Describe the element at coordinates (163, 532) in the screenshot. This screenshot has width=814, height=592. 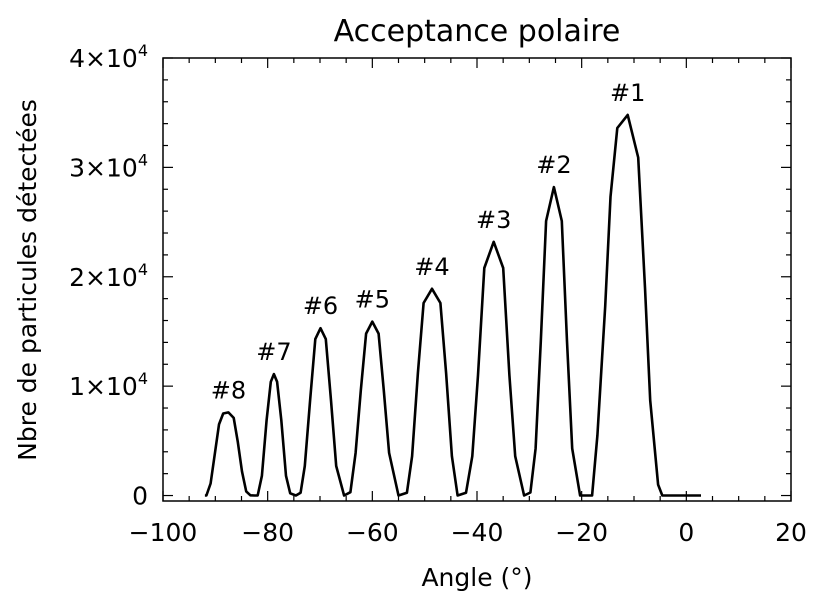
I see `x-tick-label: −100` at that location.